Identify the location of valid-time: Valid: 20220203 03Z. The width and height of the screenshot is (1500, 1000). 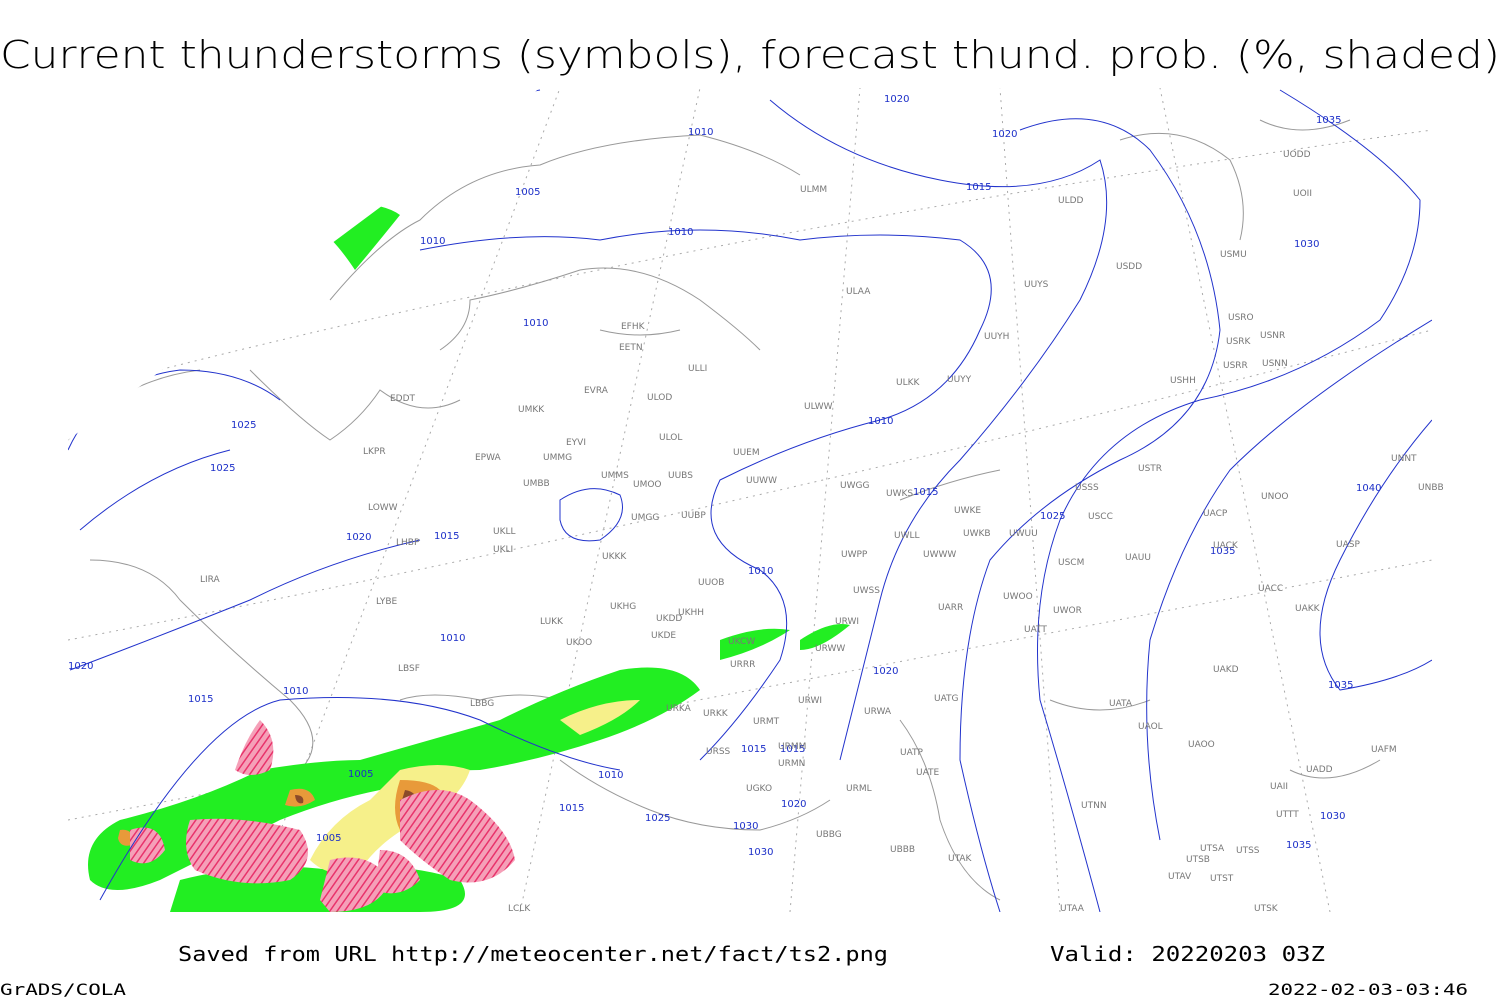
(1187, 954).